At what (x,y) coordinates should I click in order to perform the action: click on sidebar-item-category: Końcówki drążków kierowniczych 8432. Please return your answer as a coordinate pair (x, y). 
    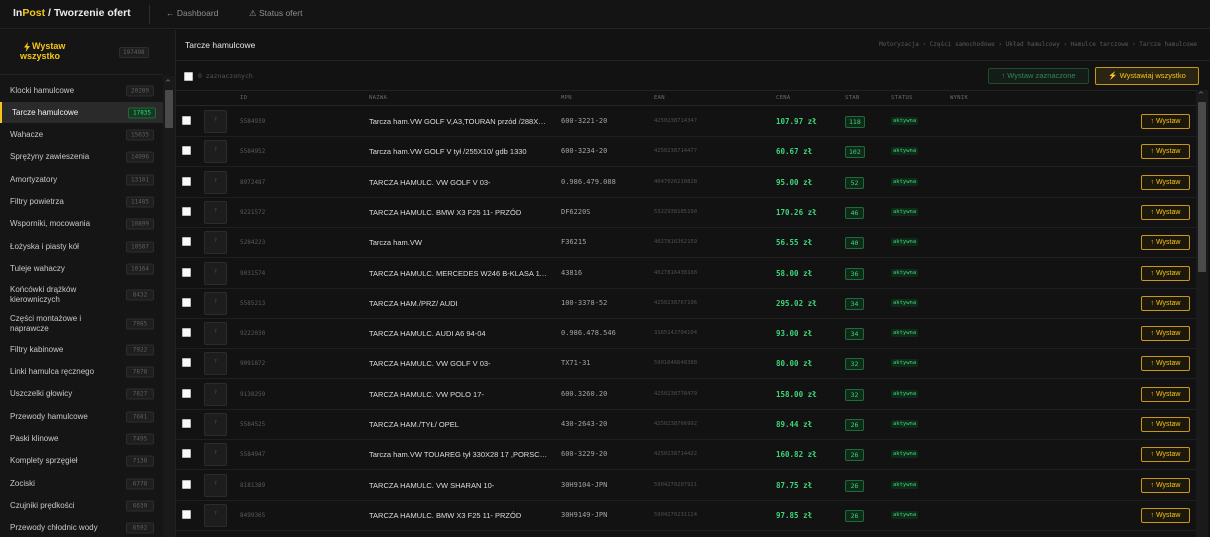
    Looking at the image, I should click on (81, 295).